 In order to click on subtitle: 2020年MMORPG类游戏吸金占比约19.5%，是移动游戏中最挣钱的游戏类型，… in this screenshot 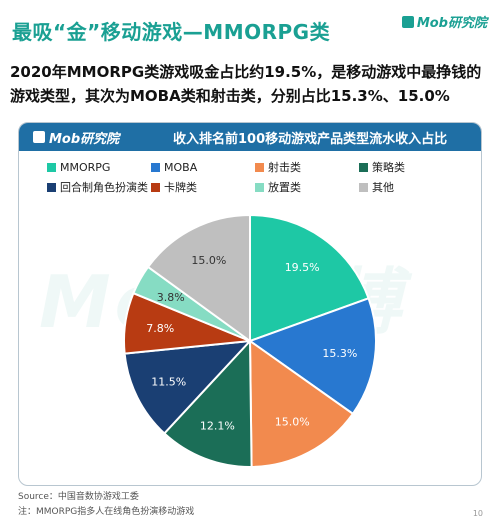, I will do `click(246, 84)`.